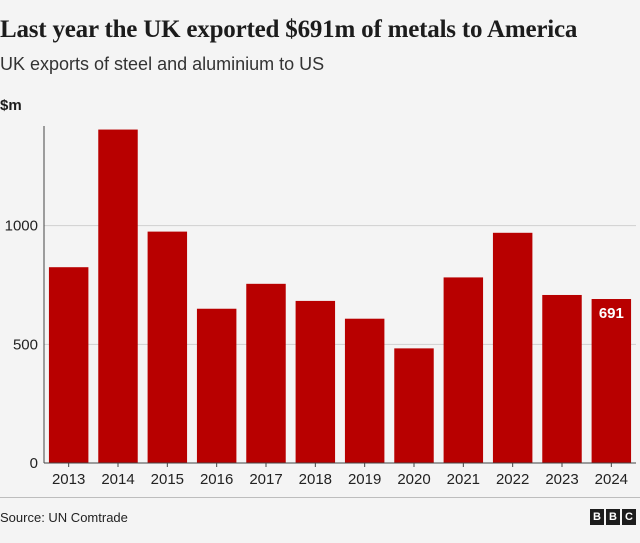 This screenshot has width=640, height=543. I want to click on y-axis-unit-label: $m, so click(11, 105).